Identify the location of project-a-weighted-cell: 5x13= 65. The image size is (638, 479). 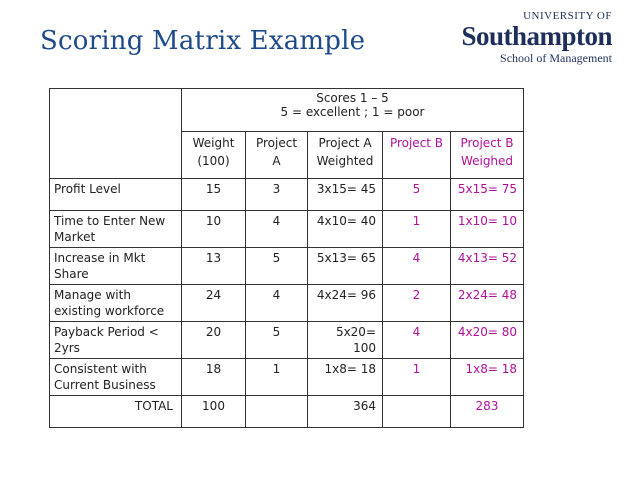
(345, 266).